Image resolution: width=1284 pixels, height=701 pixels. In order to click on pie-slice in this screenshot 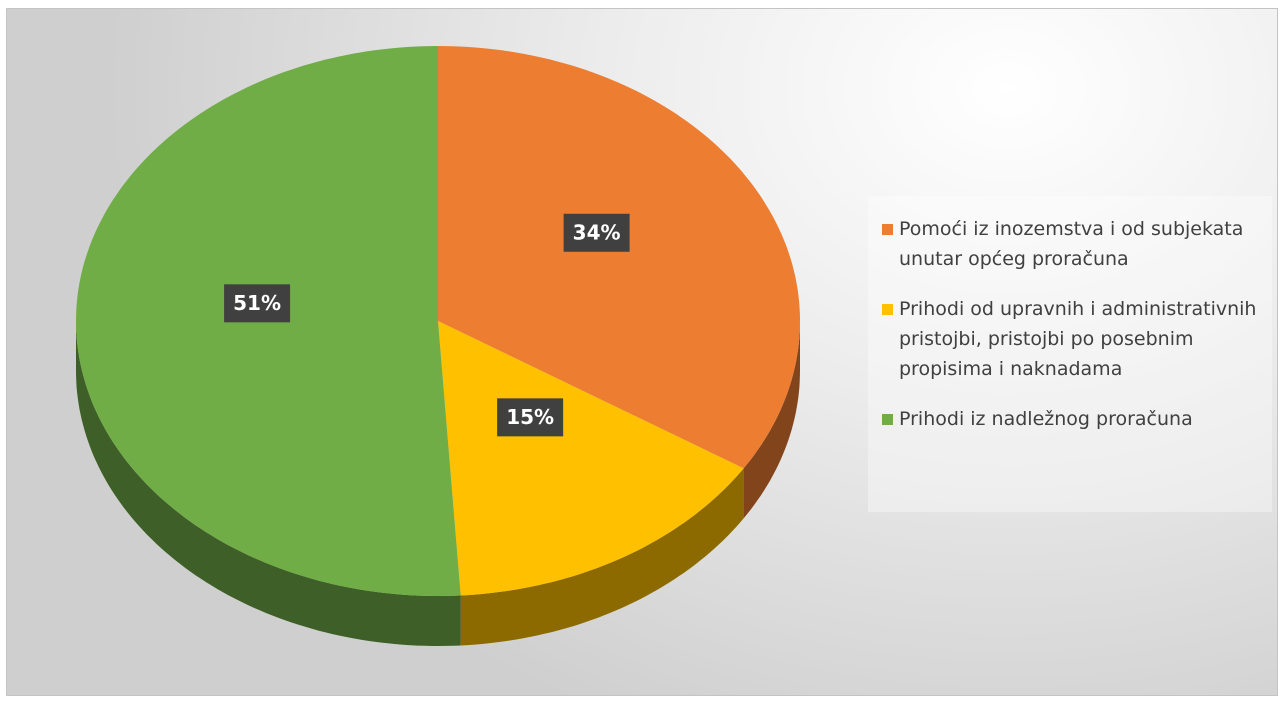, I will do `click(591, 458)`.